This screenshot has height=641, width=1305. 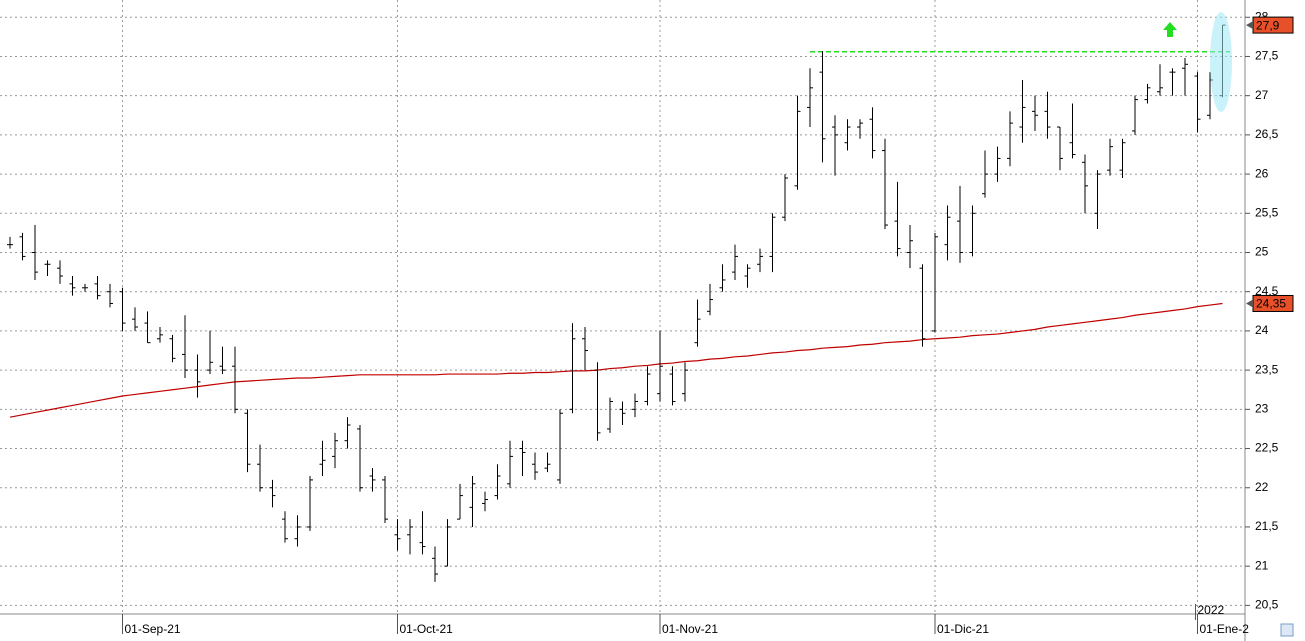 I want to click on y-tick-label: 24,5, so click(x=1267, y=291).